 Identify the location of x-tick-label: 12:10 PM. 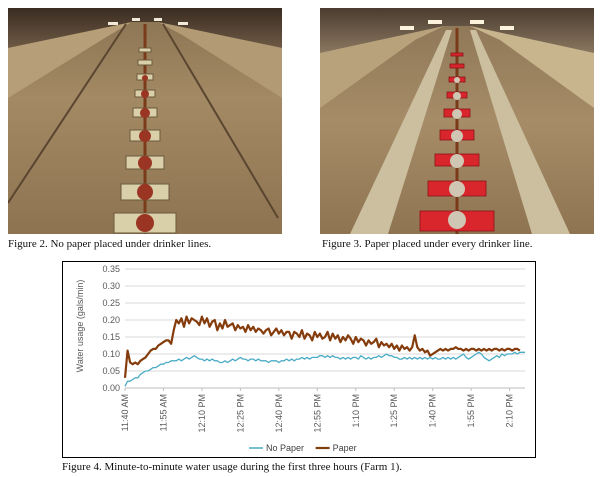
(202, 413).